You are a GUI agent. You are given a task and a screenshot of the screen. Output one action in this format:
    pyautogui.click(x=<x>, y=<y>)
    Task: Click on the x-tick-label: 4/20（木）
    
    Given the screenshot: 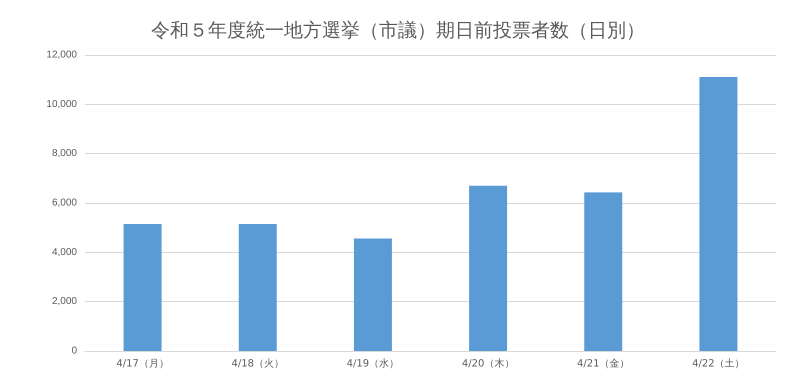 What is the action you would take?
    pyautogui.click(x=488, y=364)
    